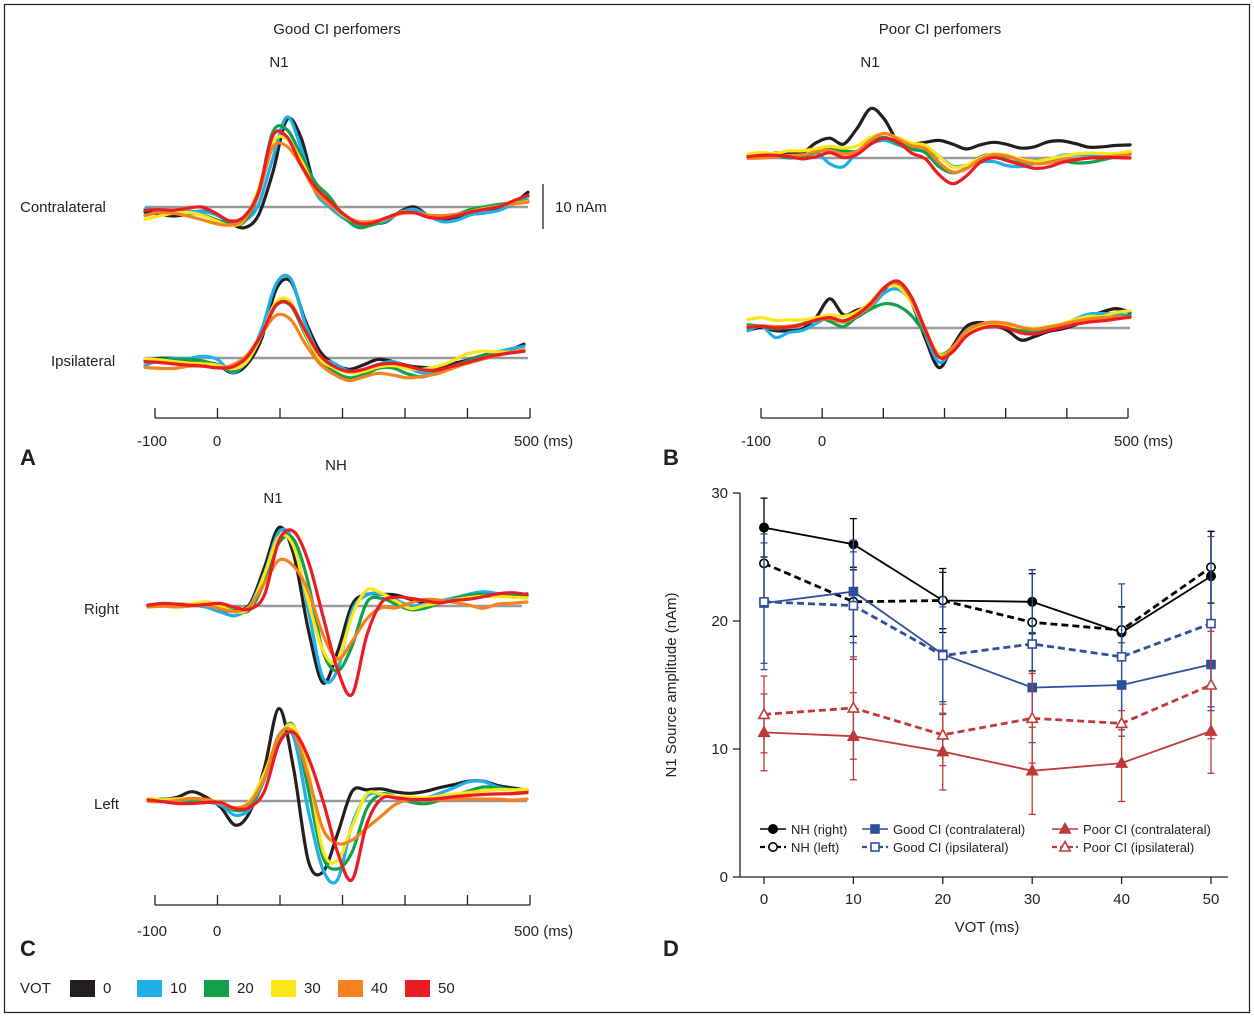  Describe the element at coordinates (772, 846) in the screenshot. I see `panel-d-legend-nh-left-marker` at that location.